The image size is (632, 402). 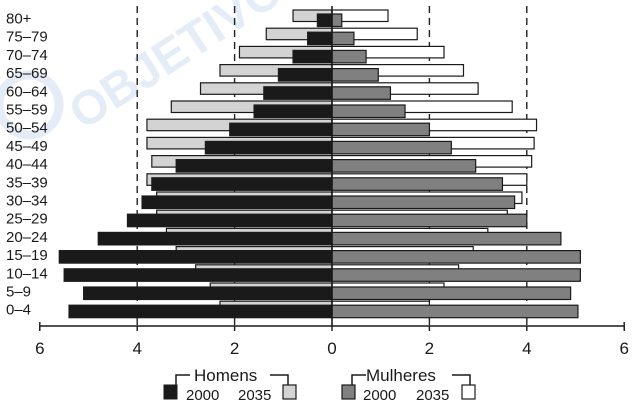 I want to click on legend-label-men-2035: 2035, so click(x=254, y=394).